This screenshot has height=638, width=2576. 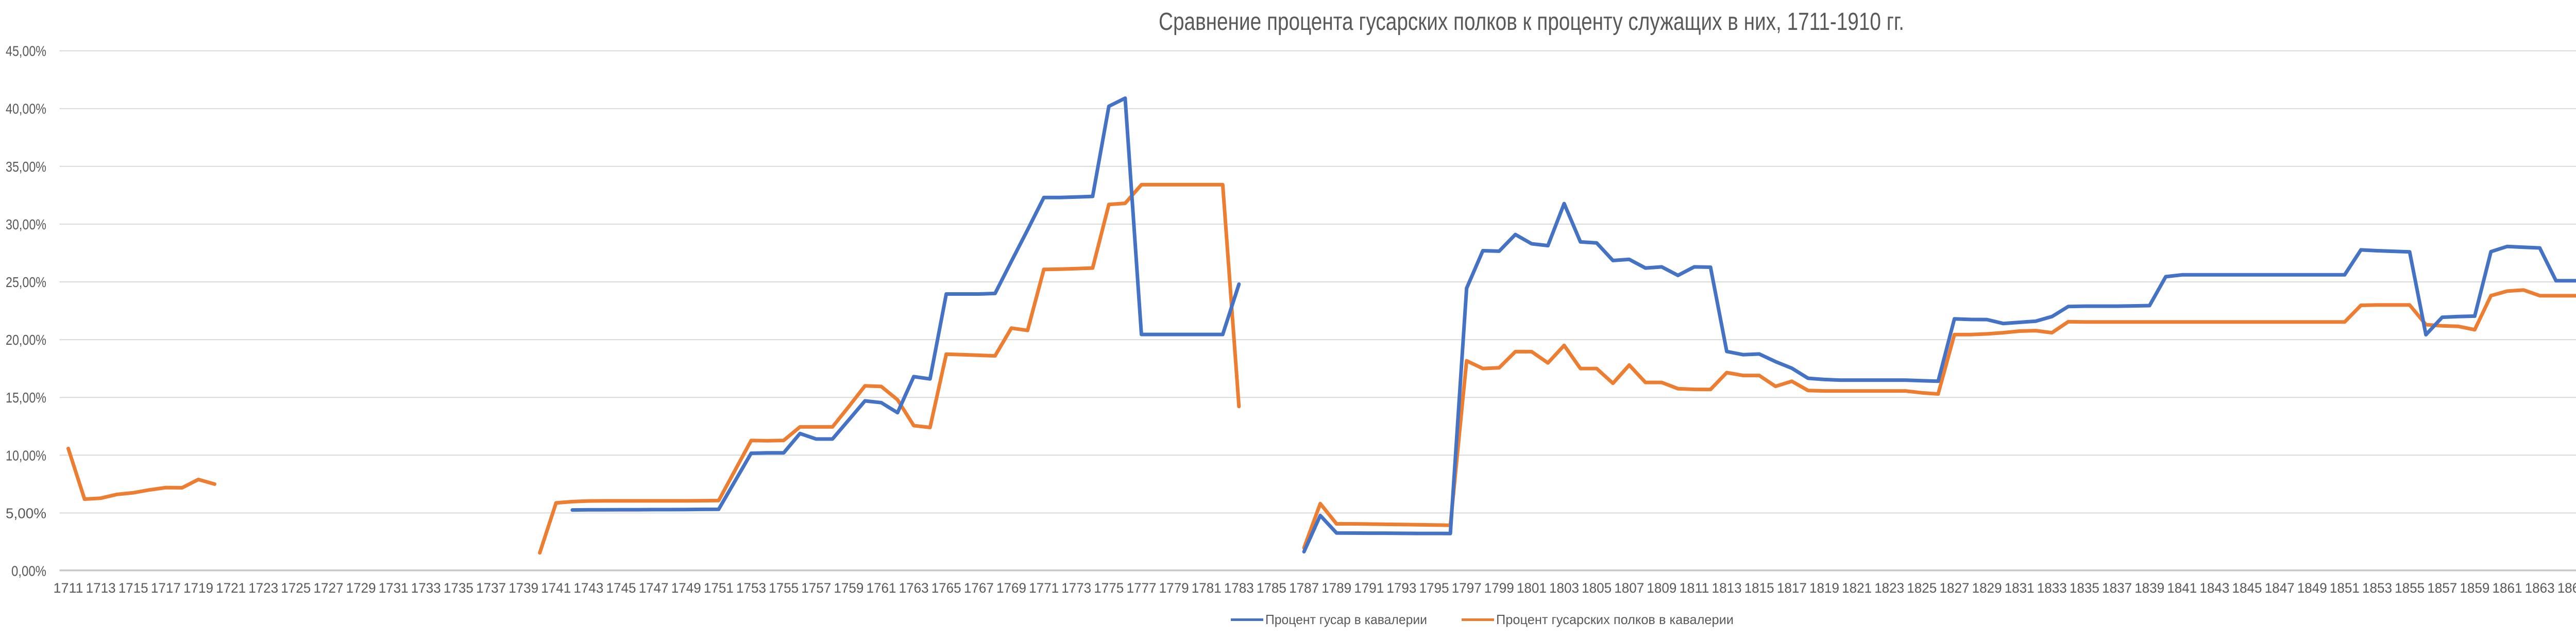 What do you see at coordinates (26, 109) in the screenshot?
I see `svg-text: 40,00%` at bounding box center [26, 109].